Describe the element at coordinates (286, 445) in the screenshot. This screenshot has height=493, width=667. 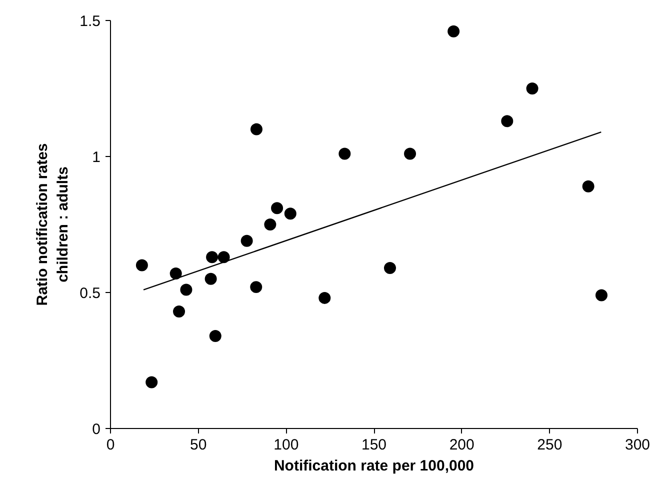
I see `x-tick-label: 100` at that location.